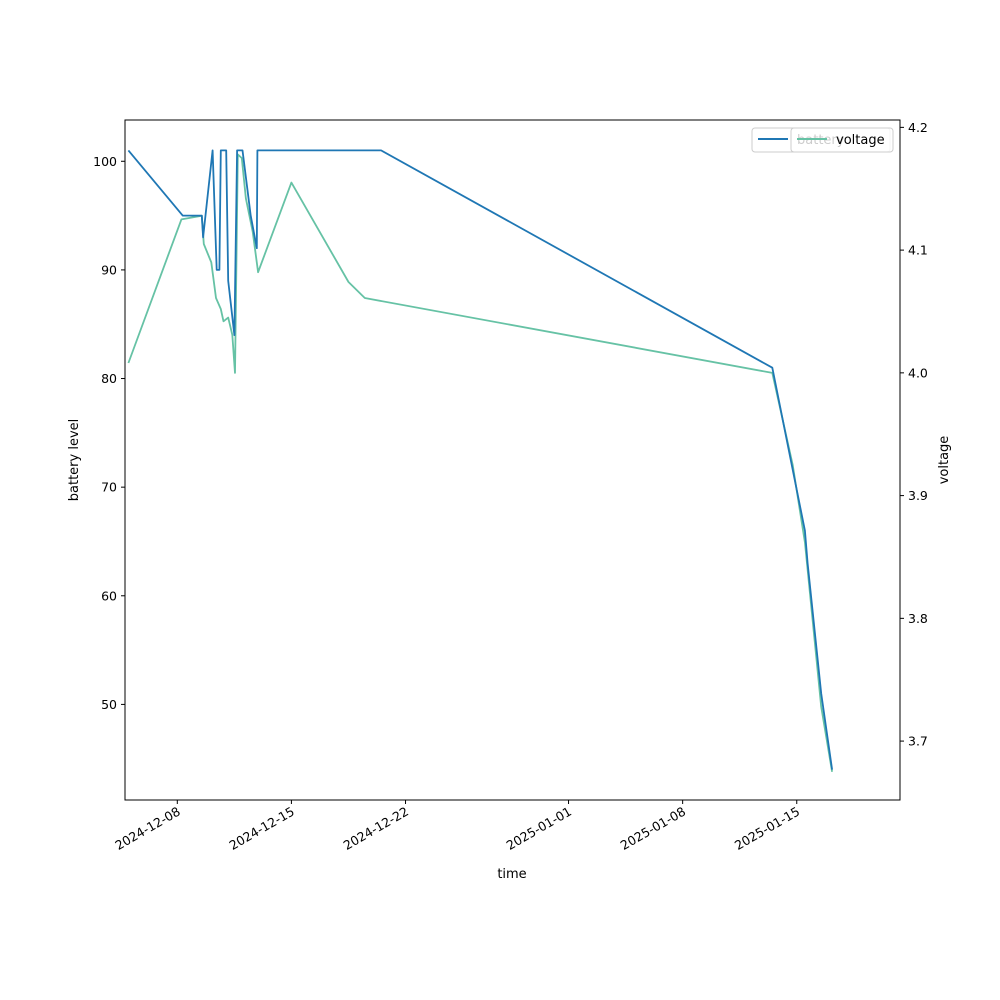  I want to click on y2-tick-label: 4.2, so click(918, 127).